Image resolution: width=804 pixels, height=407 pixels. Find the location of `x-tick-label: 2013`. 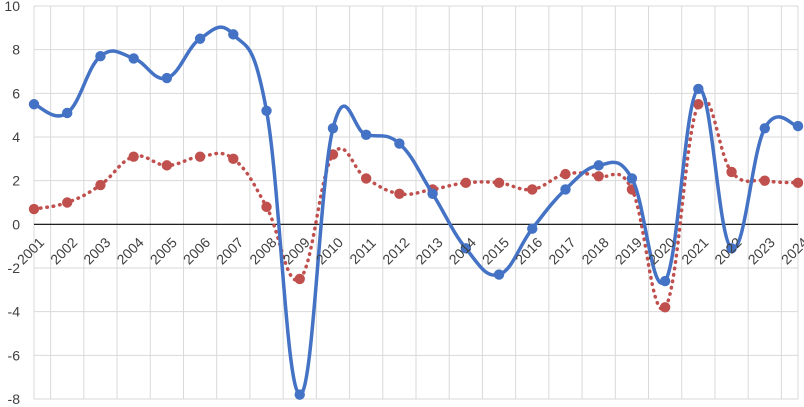

x-tick-label: 2013 is located at coordinates (428, 250).